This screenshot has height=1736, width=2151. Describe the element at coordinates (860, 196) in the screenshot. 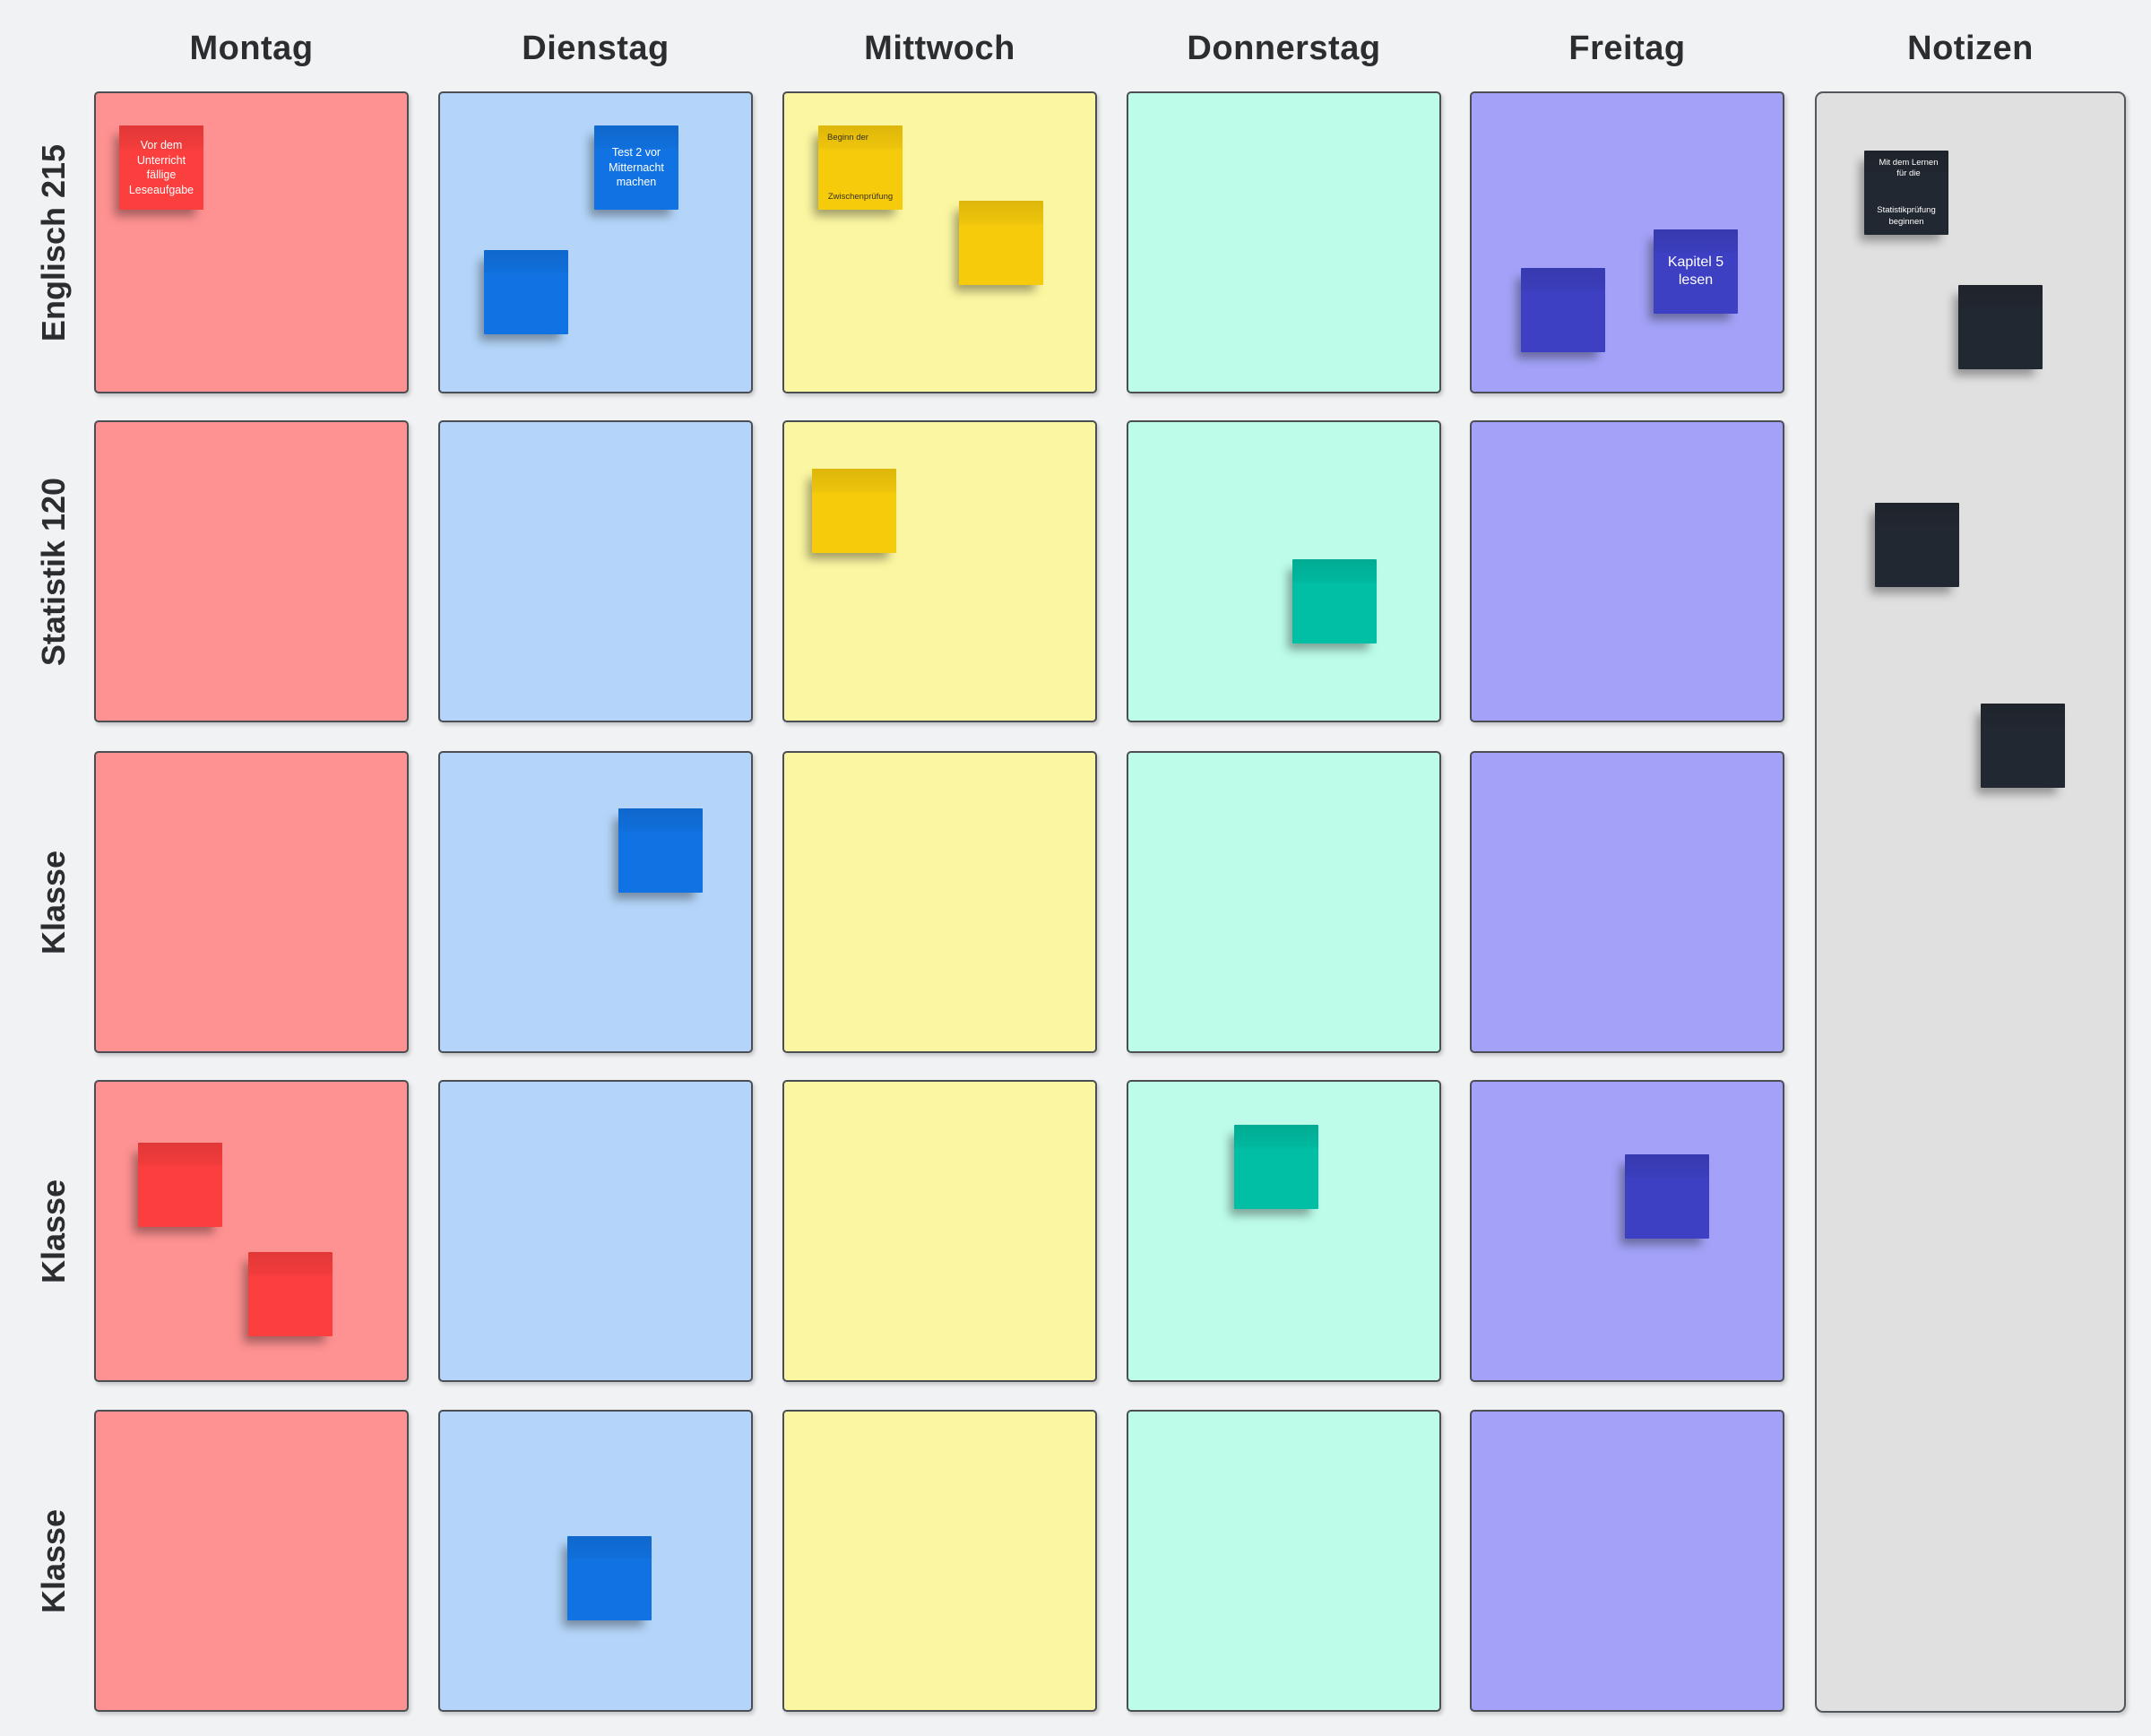

I see `sticky-note-text-bottom: Zwischenprüfung` at that location.